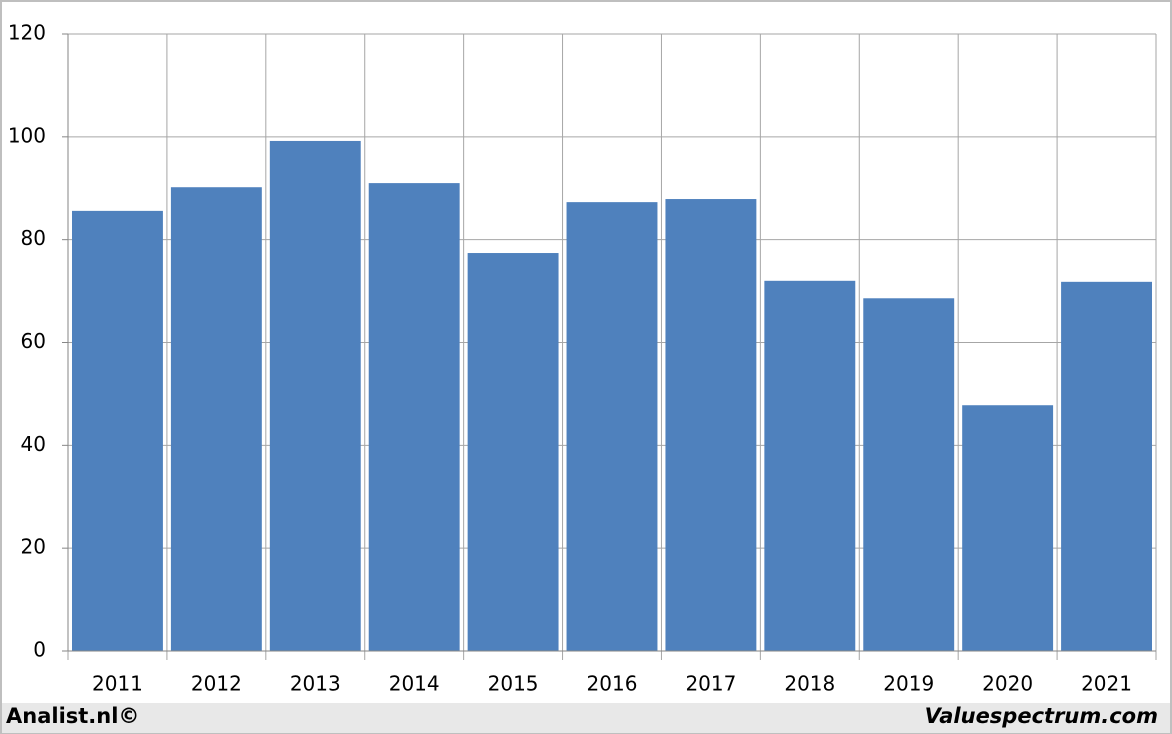 Image resolution: width=1172 pixels, height=734 pixels. Describe the element at coordinates (315, 684) in the screenshot. I see `x-tick-label: 2013` at that location.